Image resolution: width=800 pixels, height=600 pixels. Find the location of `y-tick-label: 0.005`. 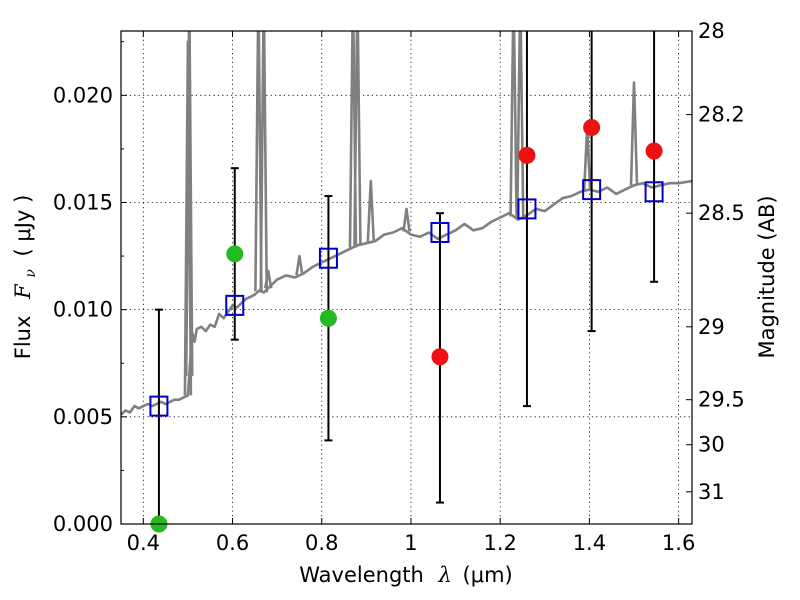

y-tick-label: 0.005 is located at coordinates (83, 417).